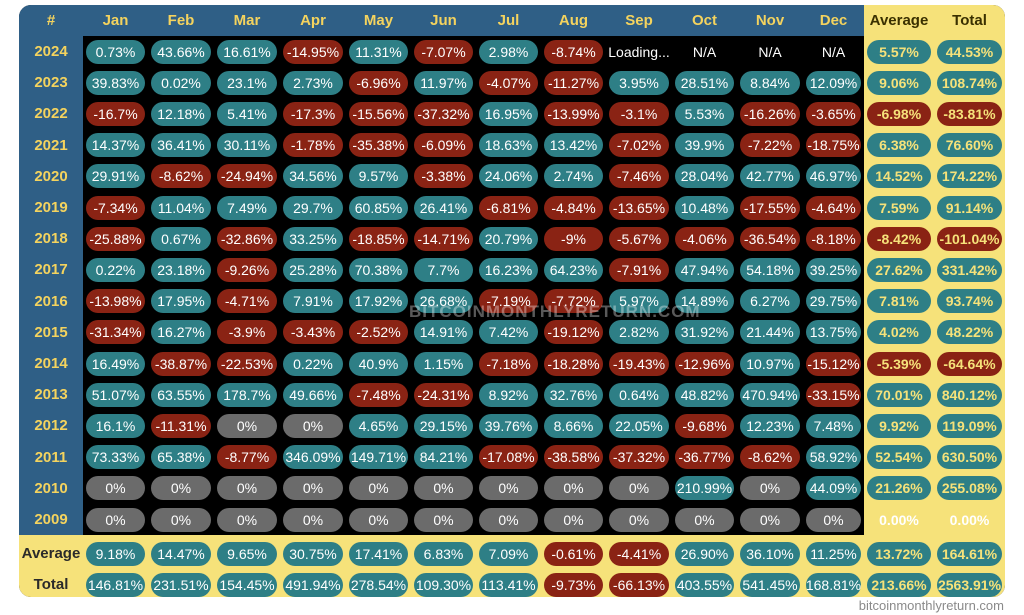  I want to click on data-cell: 26.68%, so click(443, 301).